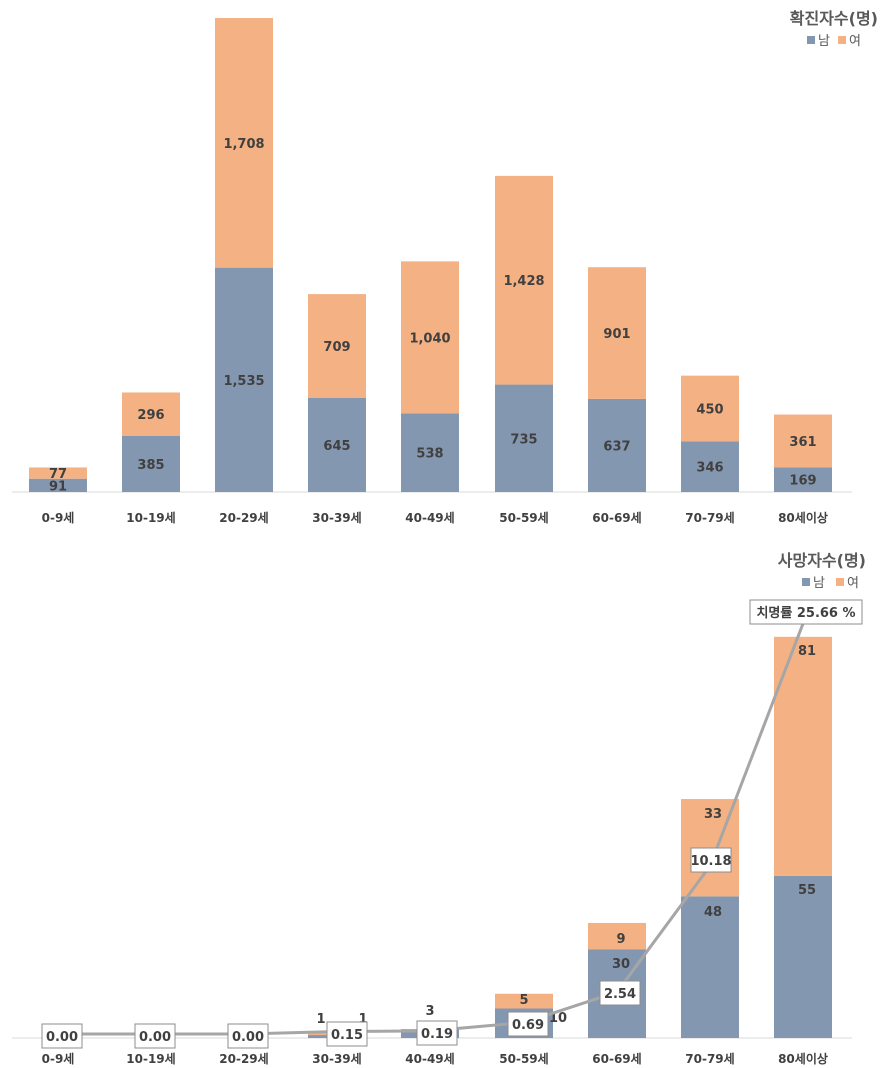 This screenshot has height=1068, width=884. What do you see at coordinates (336, 347) in the screenshot?
I see `confirmed-label-female: 709` at bounding box center [336, 347].